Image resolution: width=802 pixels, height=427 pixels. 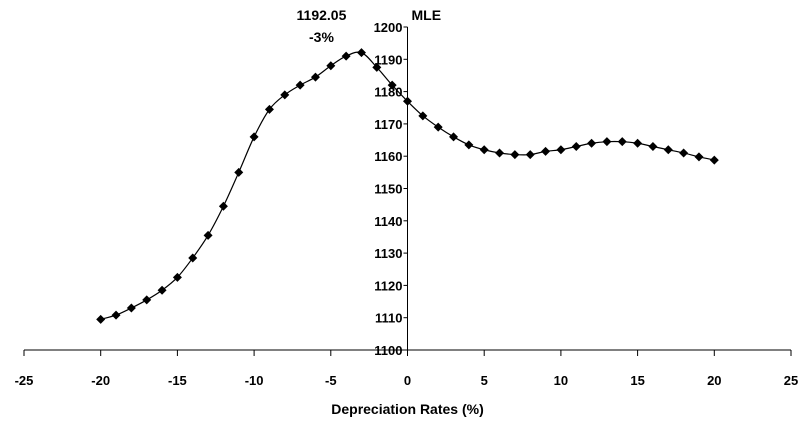 What do you see at coordinates (254, 380) in the screenshot?
I see `x-tick-label: -10` at bounding box center [254, 380].